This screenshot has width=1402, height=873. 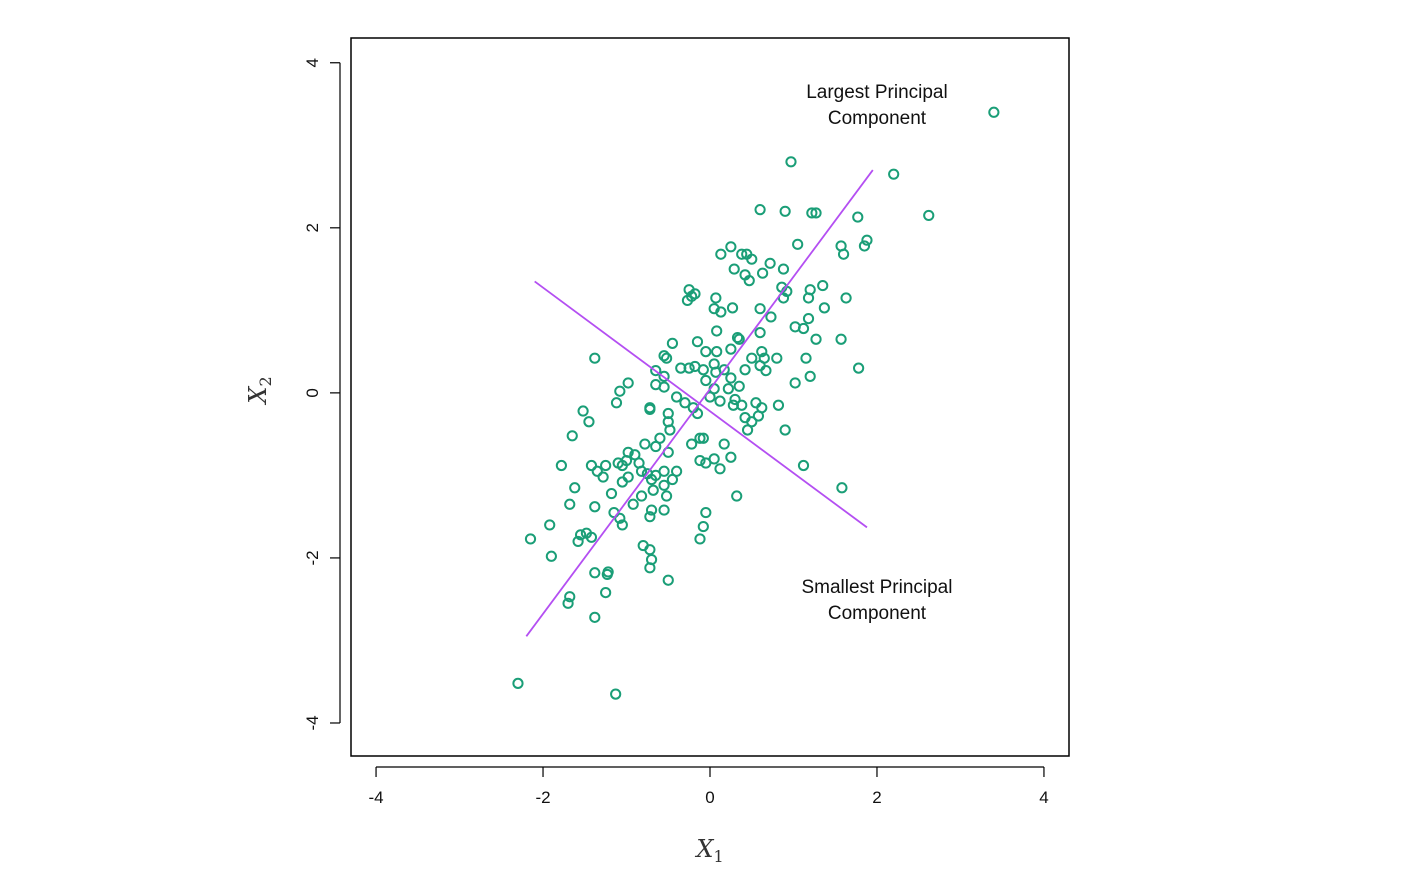 What do you see at coordinates (312, 557) in the screenshot?
I see `y-tick-label: -2` at bounding box center [312, 557].